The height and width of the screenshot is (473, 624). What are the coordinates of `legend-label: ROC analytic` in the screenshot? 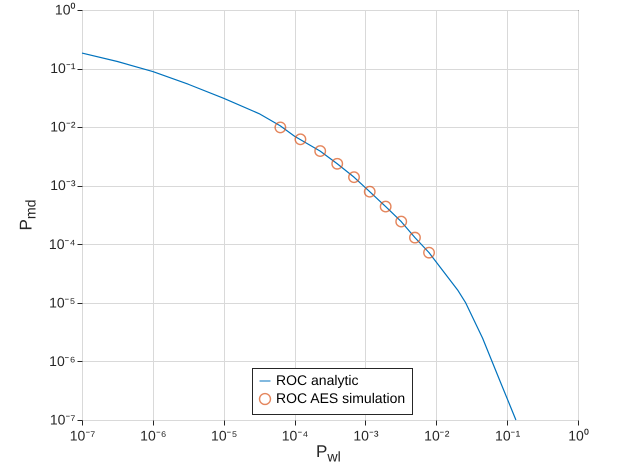 It's located at (317, 380).